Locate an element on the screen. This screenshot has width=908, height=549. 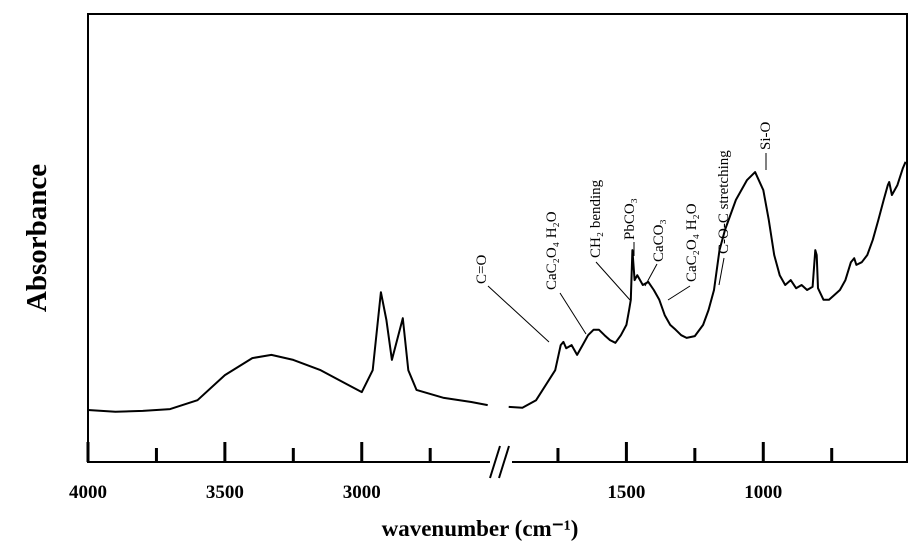
annotation-label: PbCO₃ is located at coordinates (630, 219).